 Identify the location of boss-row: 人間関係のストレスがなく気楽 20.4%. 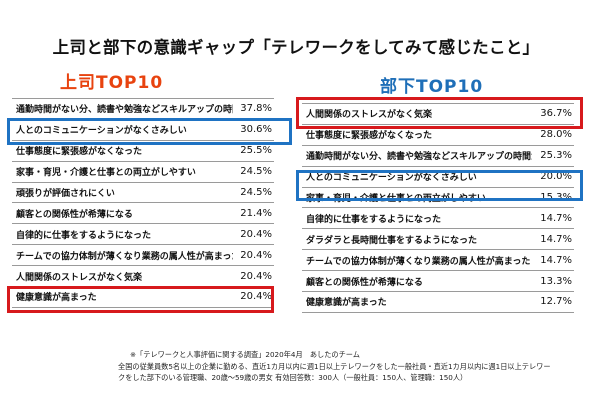
(143, 276).